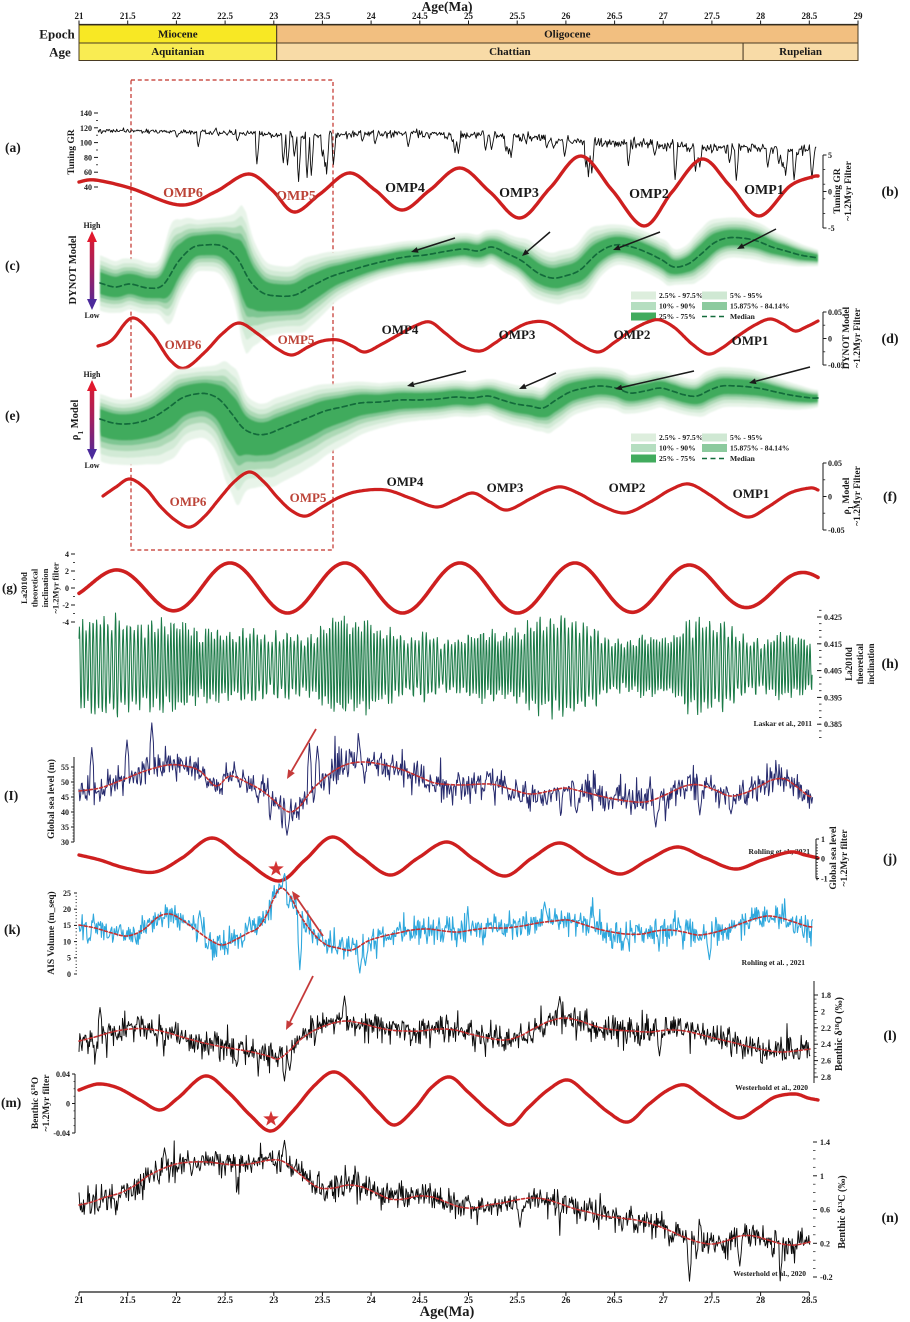 The image size is (910, 1322). I want to click on svg-text: Rupelian, so click(800, 52).